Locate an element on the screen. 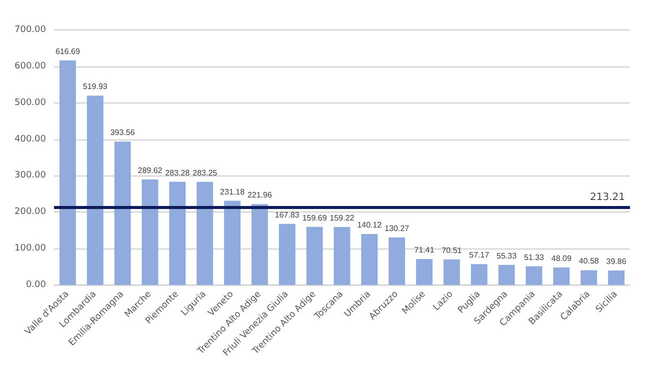 Image resolution: width=650 pixels, height=388 pixels. y-tick-label: 200.00 is located at coordinates (30, 212).